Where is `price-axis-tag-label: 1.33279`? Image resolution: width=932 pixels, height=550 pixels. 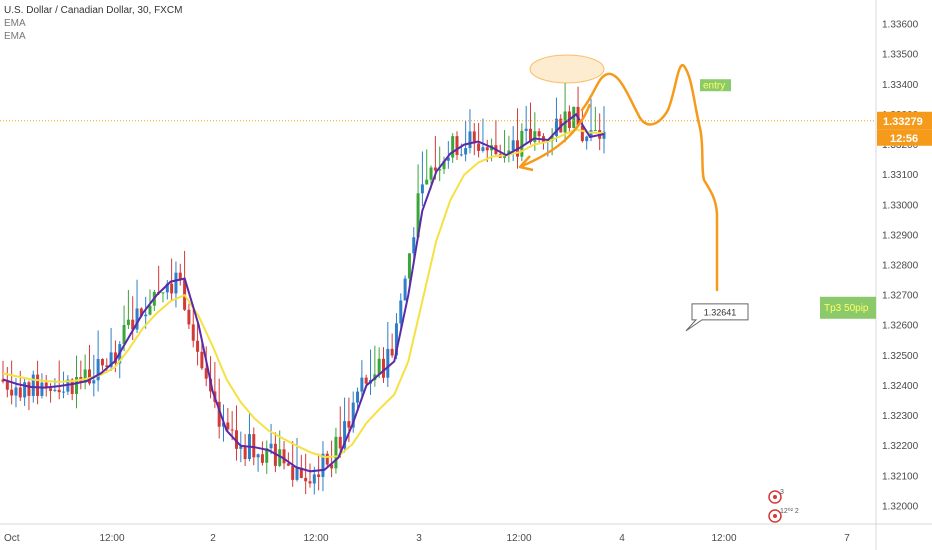
price-axis-tag-label: 1.33279 is located at coordinates (903, 122).